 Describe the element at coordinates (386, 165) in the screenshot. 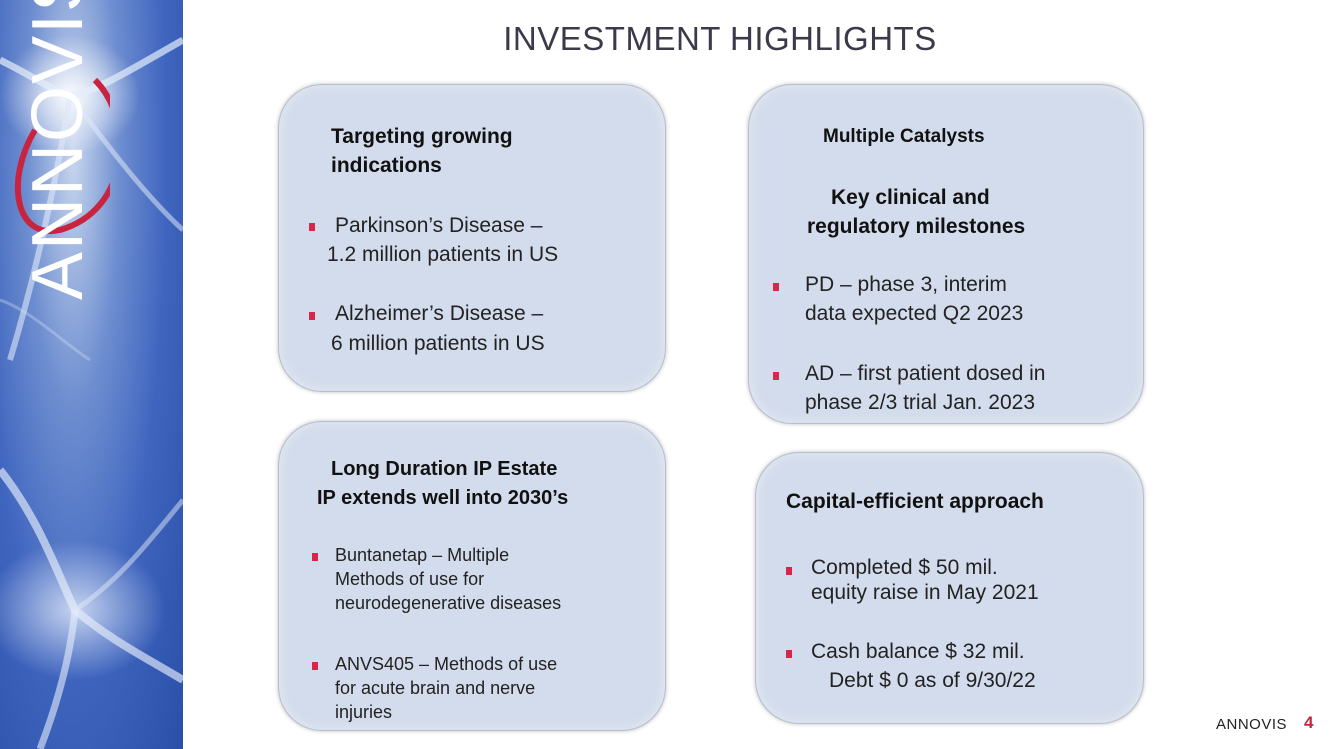

I see `indications-heading-line2: indications` at that location.